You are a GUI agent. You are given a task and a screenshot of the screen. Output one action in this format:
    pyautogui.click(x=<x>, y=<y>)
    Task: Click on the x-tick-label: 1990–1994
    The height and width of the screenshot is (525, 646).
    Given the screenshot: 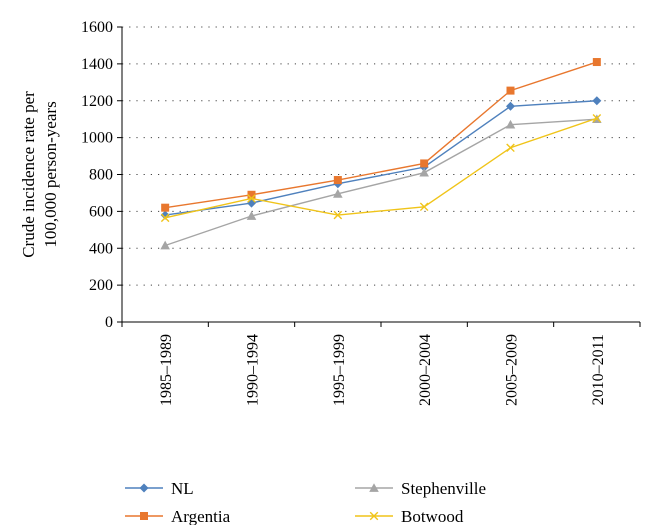 What is the action you would take?
    pyautogui.click(x=253, y=370)
    